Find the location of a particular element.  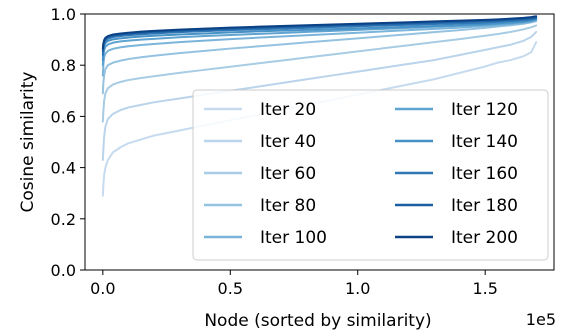

y-axis: 0.0 0.2 0.4 0.6 0.8 1.0 is located at coordinates (68, 142).